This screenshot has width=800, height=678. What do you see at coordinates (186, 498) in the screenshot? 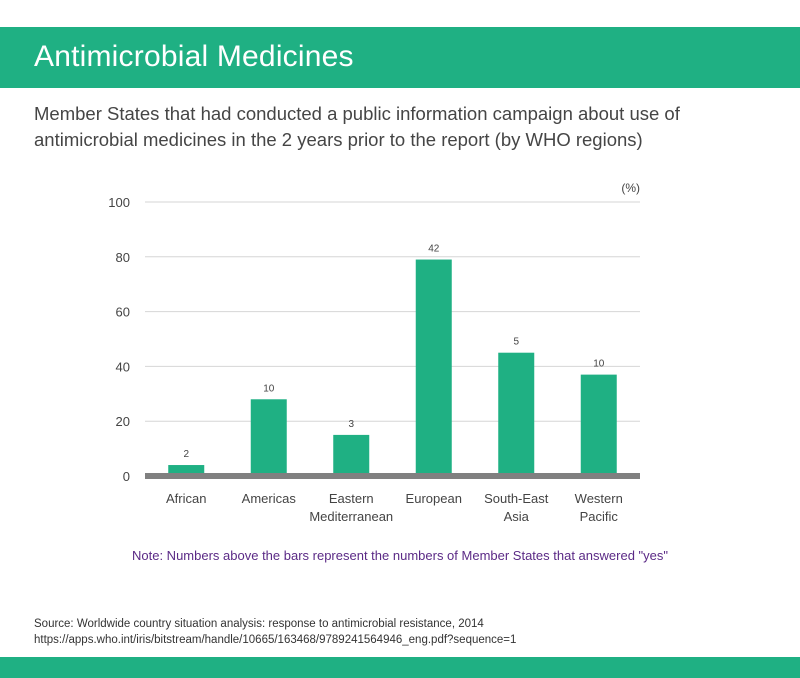
I see `x-category-label: African` at bounding box center [186, 498].